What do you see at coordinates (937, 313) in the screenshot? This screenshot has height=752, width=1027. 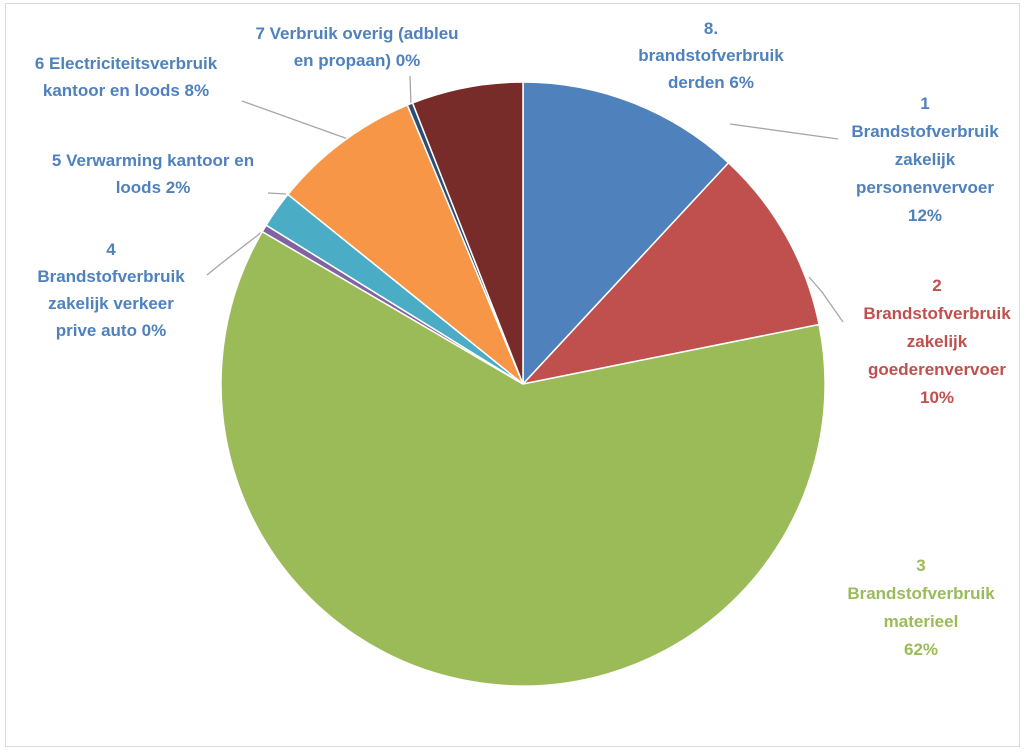 I see `slice-label-2-line-2: Brandstofverbruik` at bounding box center [937, 313].